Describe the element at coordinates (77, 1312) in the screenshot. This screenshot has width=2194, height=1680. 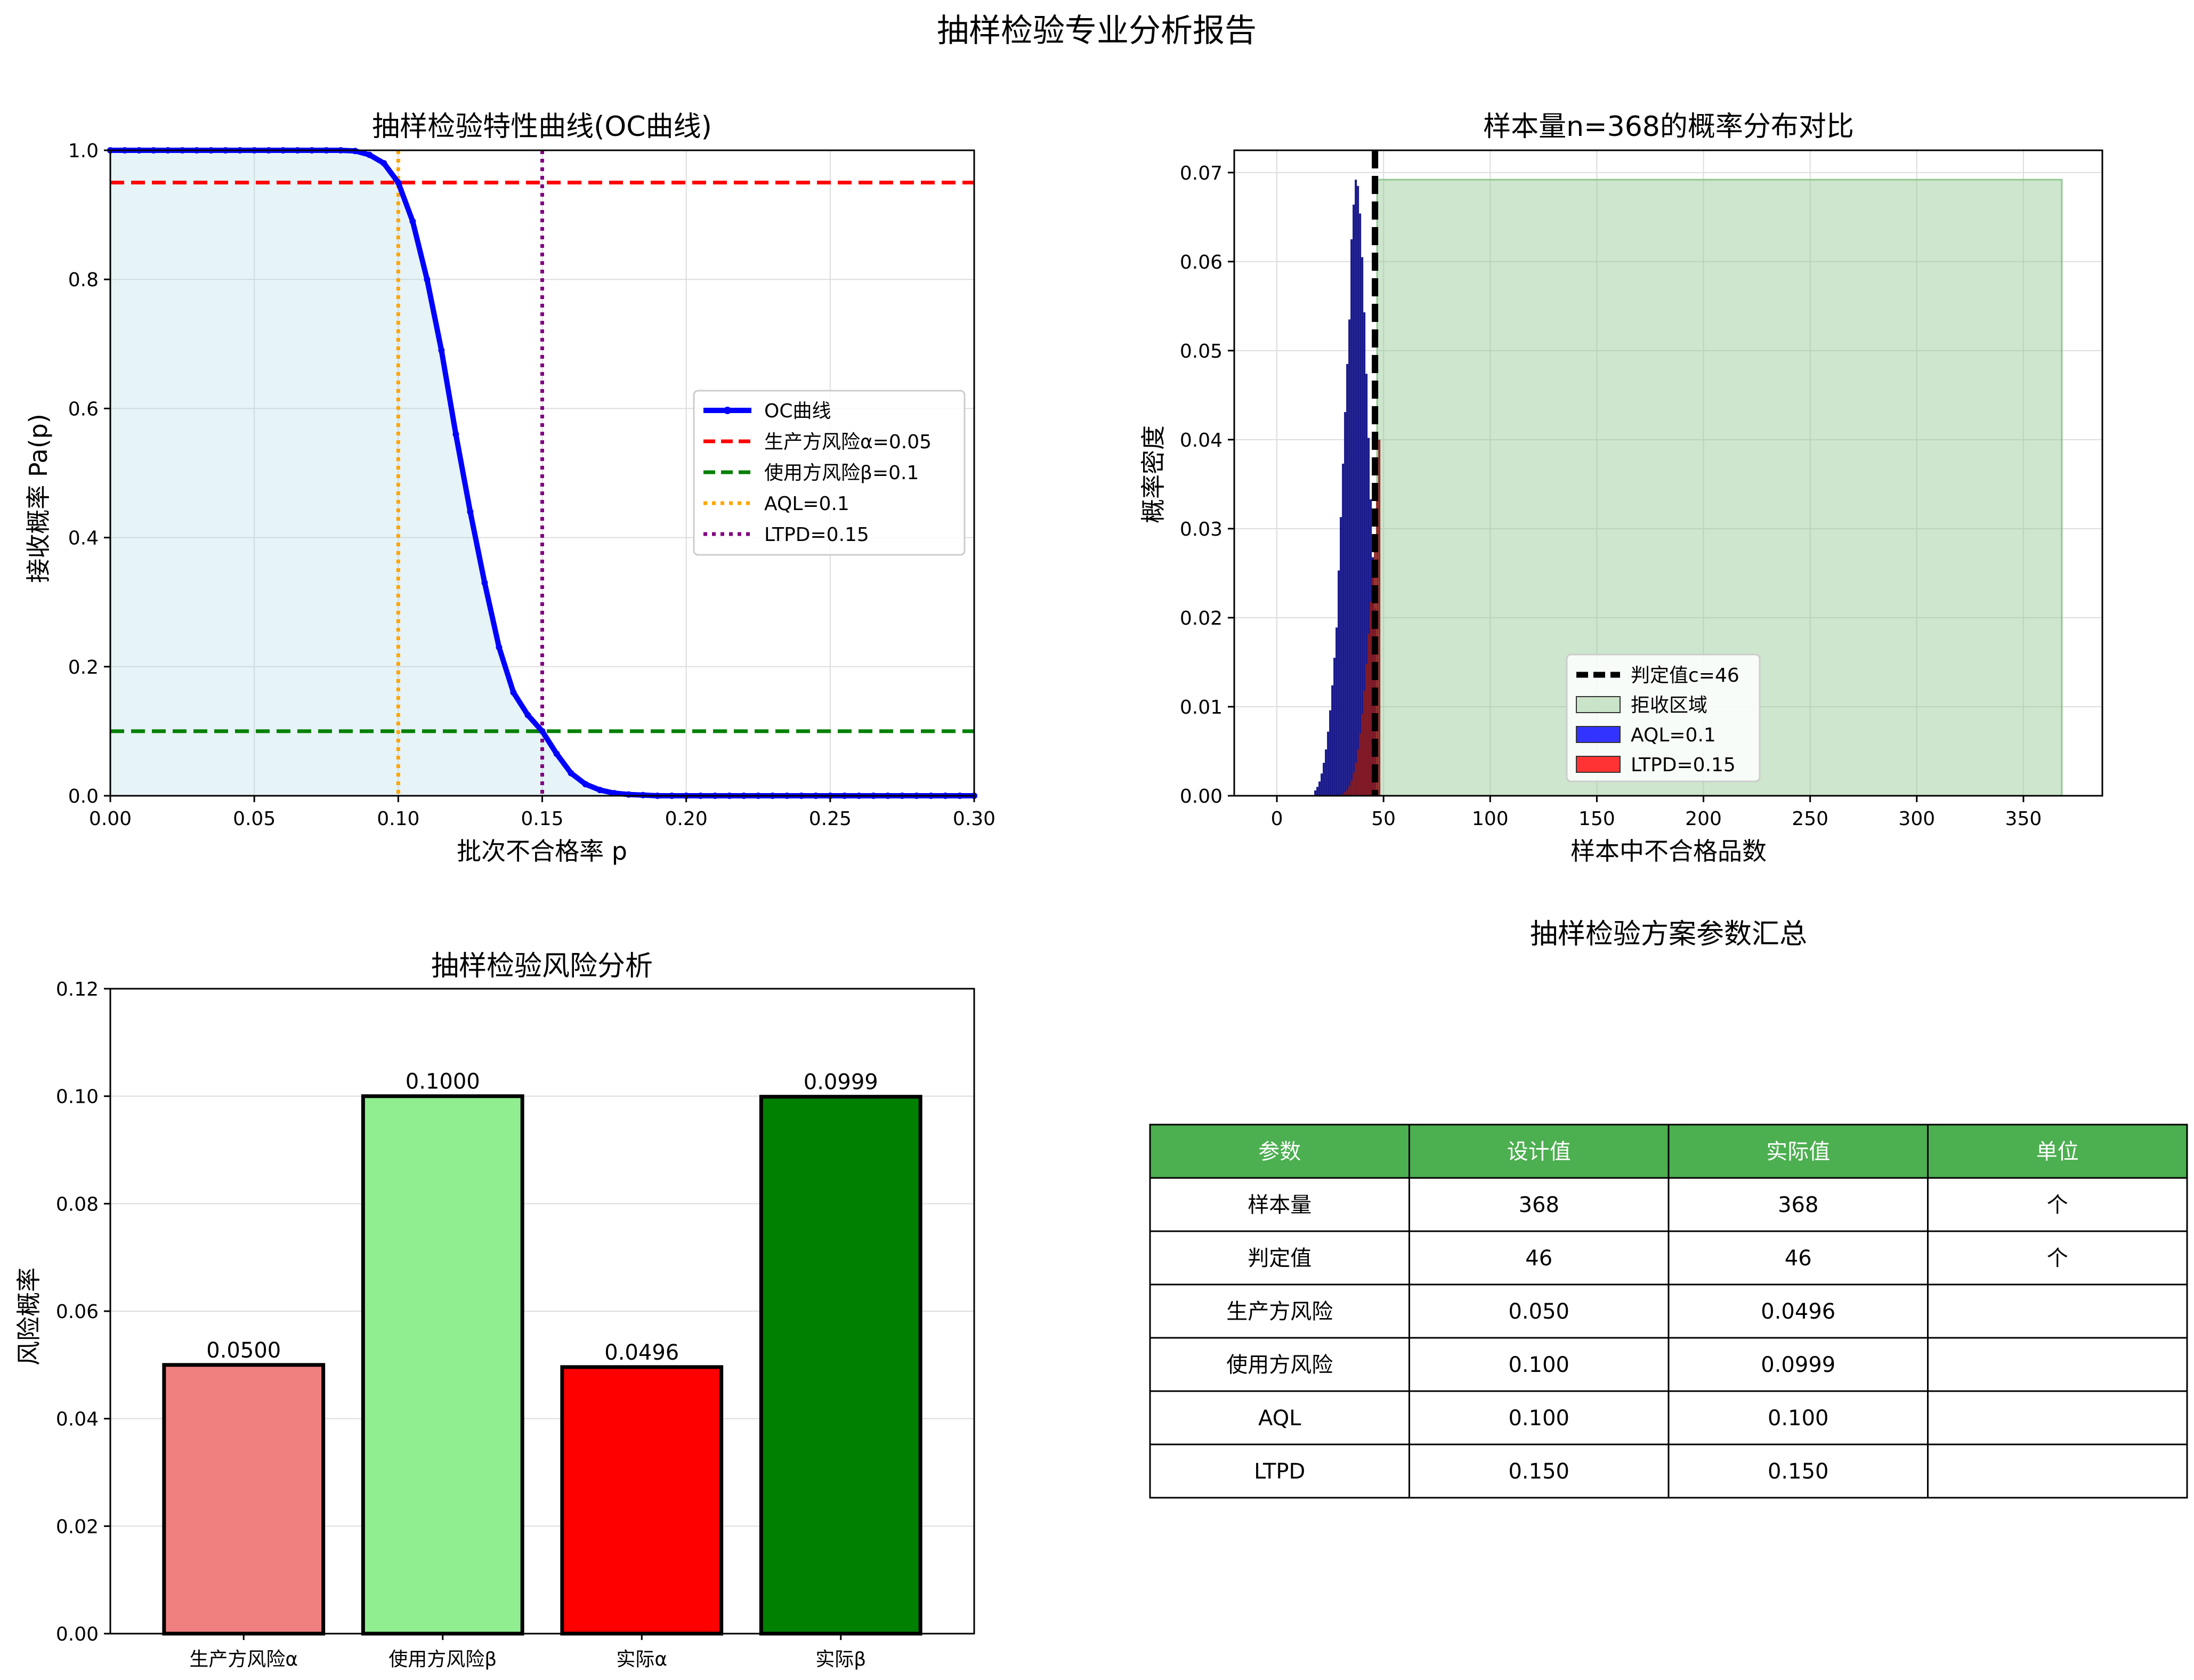
I see `risk-y-tick-label: 0.06` at that location.